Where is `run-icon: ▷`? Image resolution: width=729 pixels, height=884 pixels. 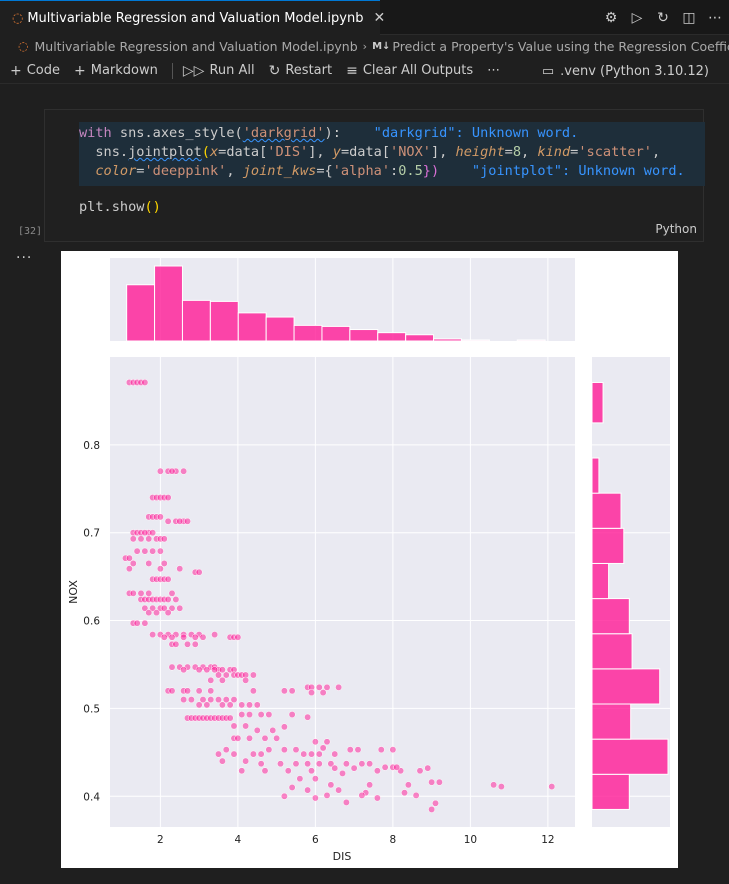 run-icon: ▷ is located at coordinates (637, 17).